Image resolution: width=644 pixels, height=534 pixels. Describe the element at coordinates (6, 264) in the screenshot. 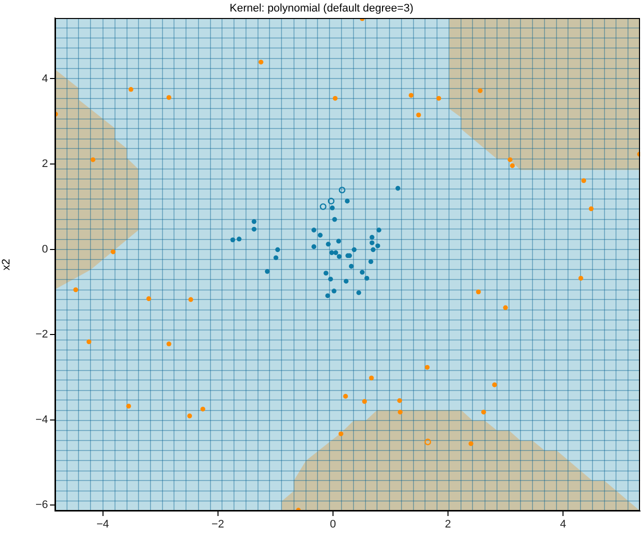

I see `y-axis-title: x2` at that location.